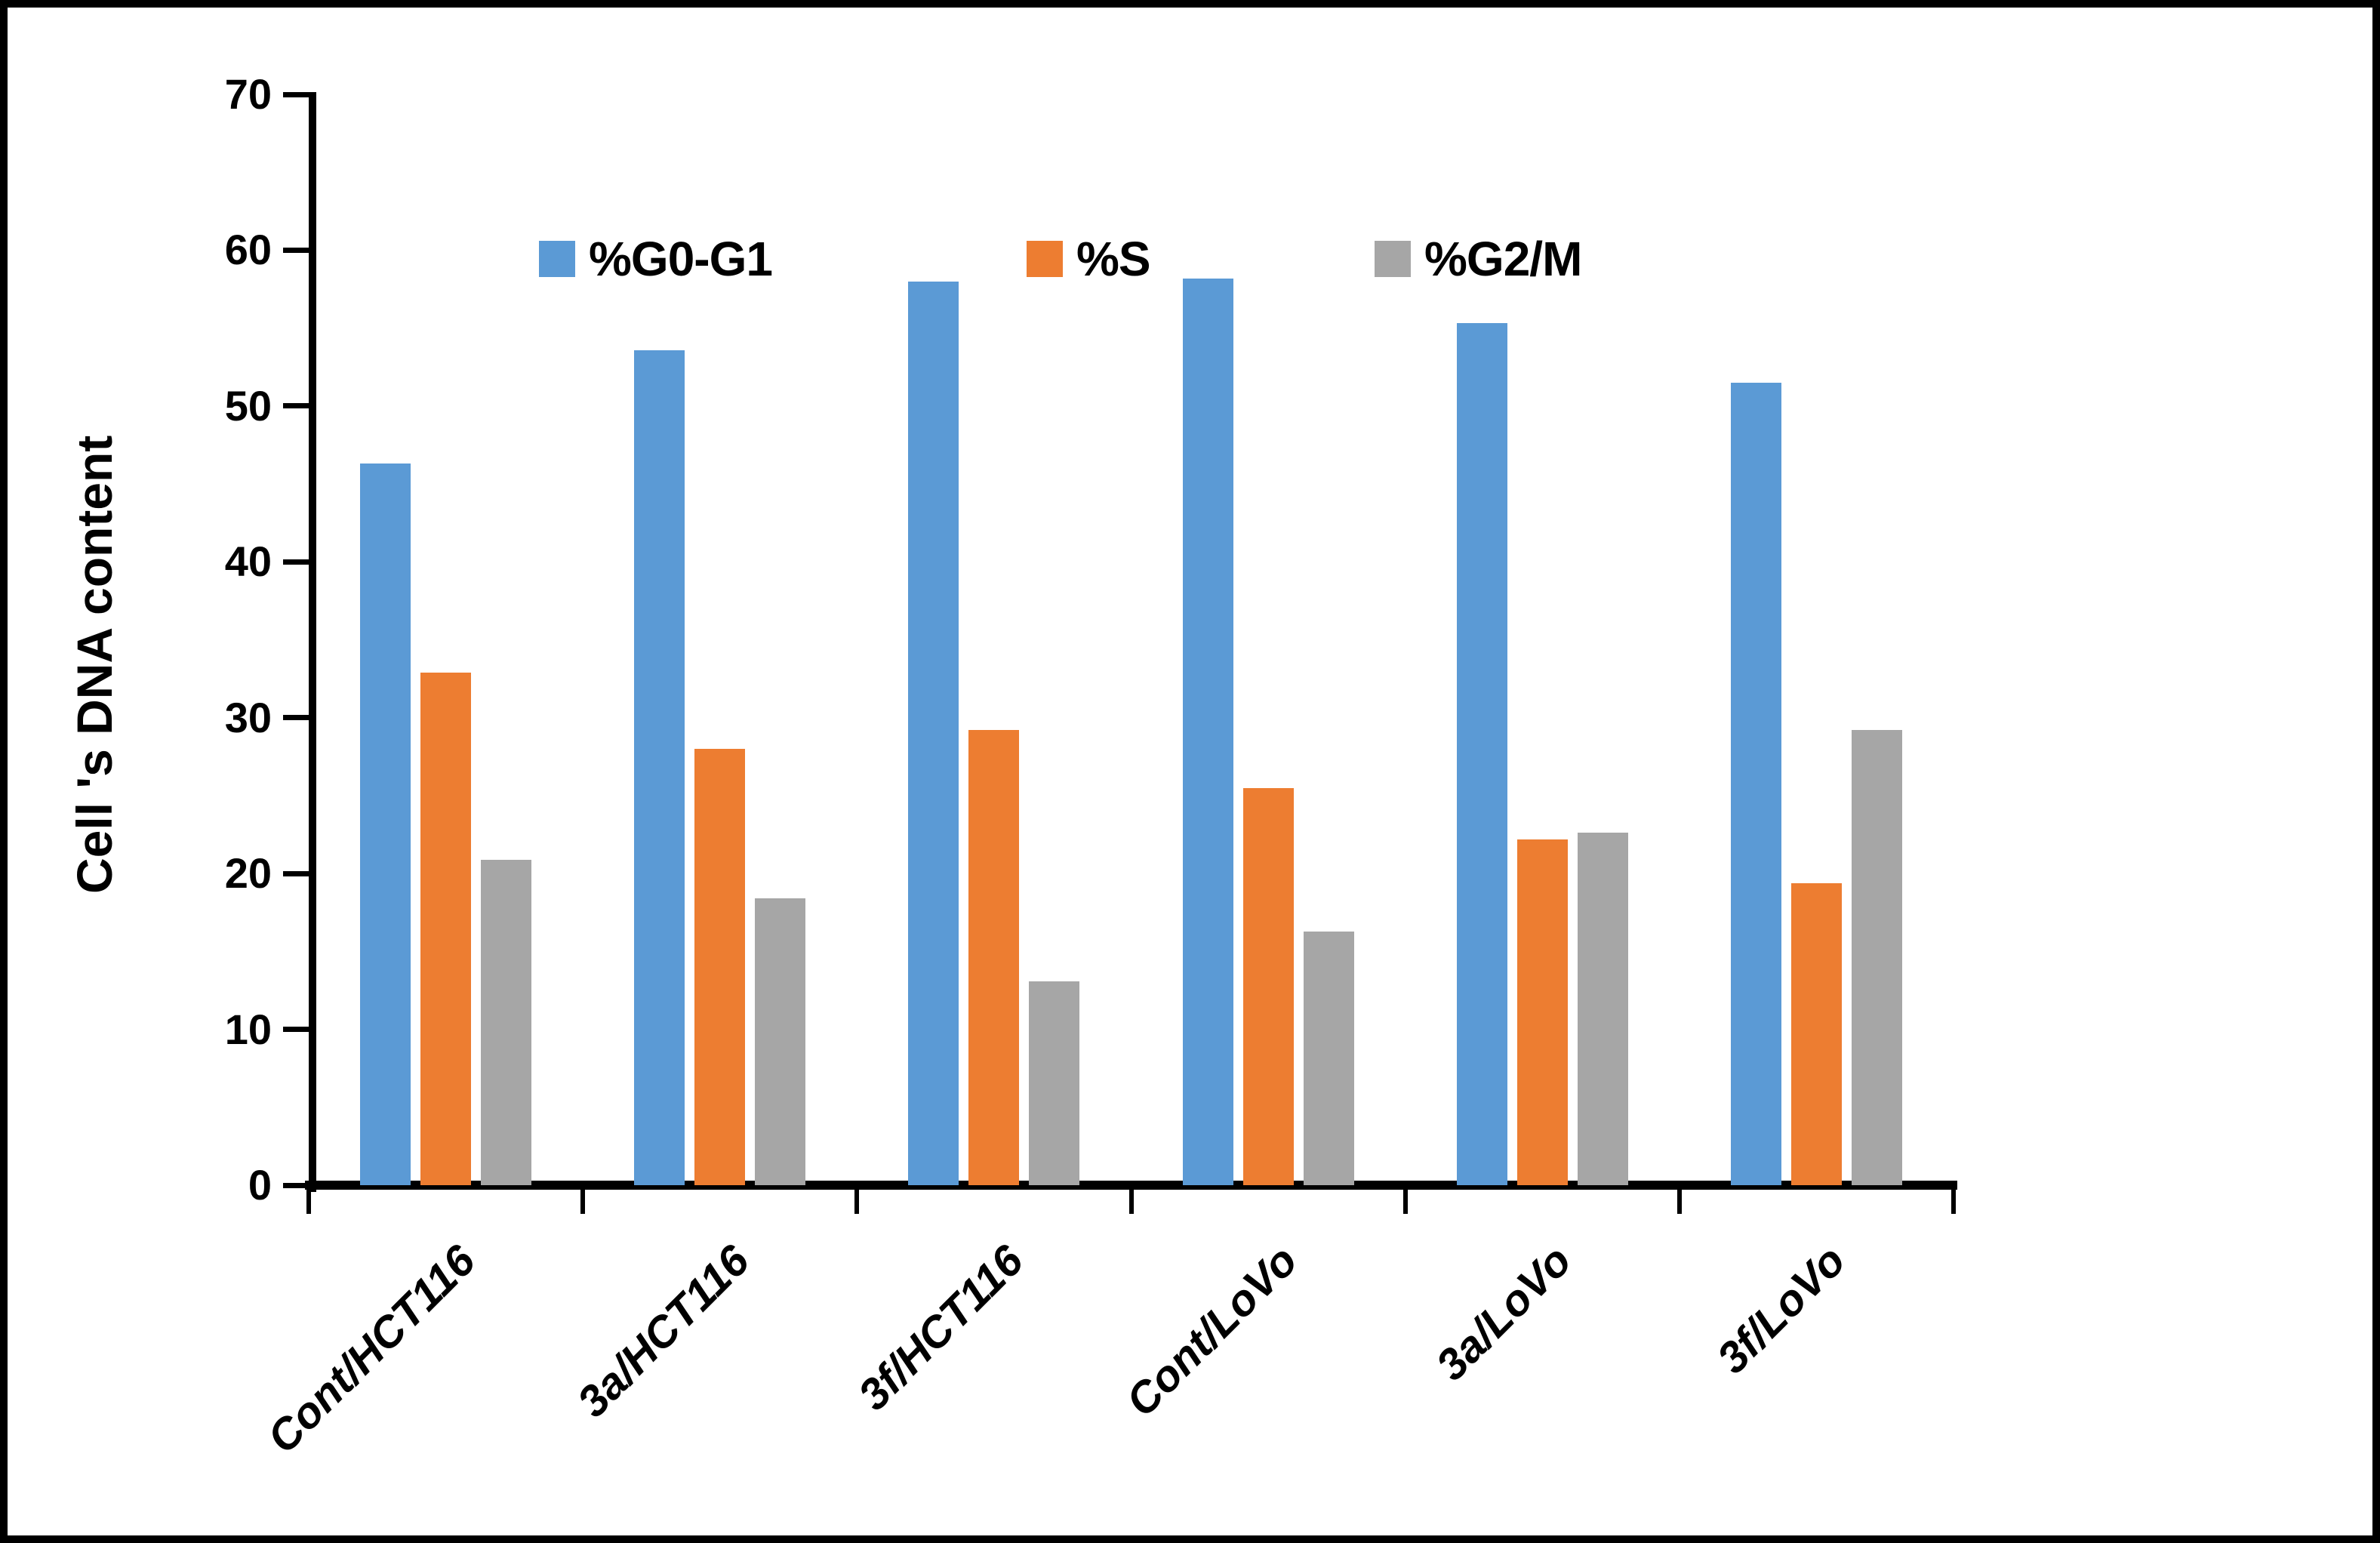 Image resolution: width=2380 pixels, height=1543 pixels. I want to click on bar-g2m-3flovo, so click(1876, 957).